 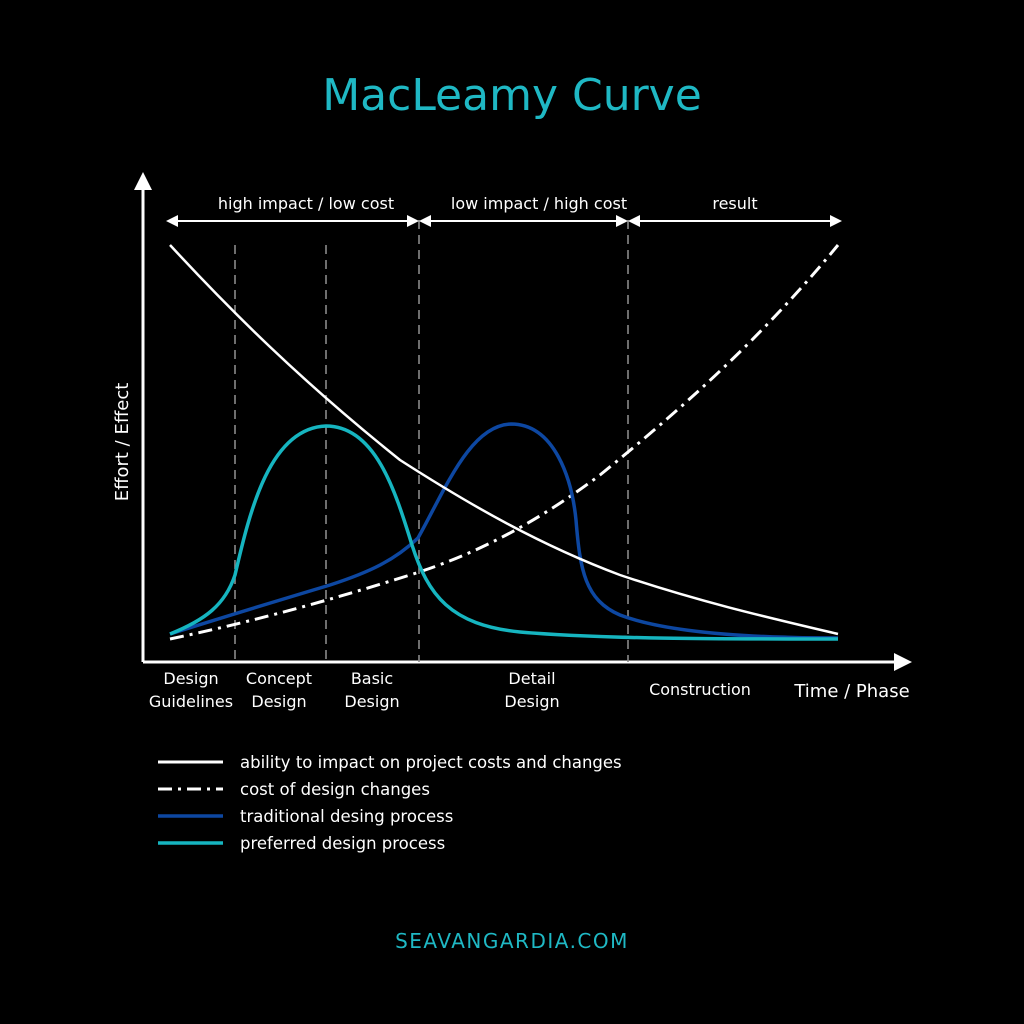 What do you see at coordinates (342, 843) in the screenshot?
I see `legend-label: preferred design process` at bounding box center [342, 843].